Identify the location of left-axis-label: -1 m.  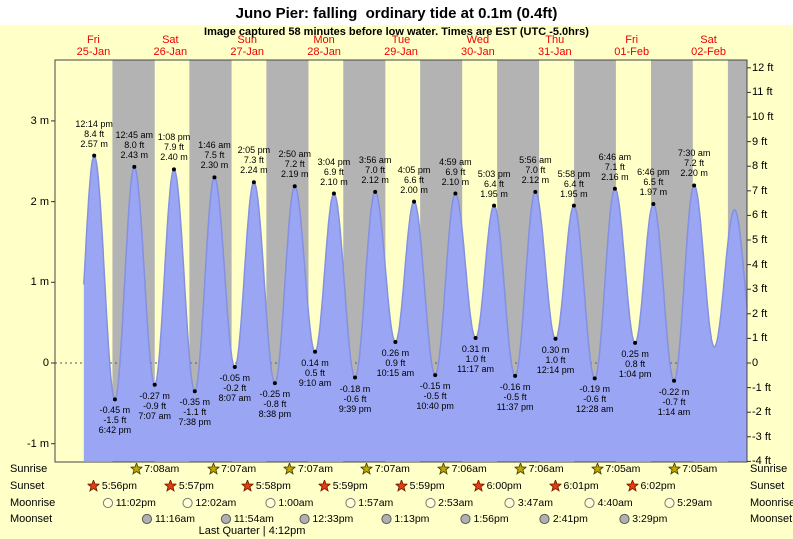
(38, 443).